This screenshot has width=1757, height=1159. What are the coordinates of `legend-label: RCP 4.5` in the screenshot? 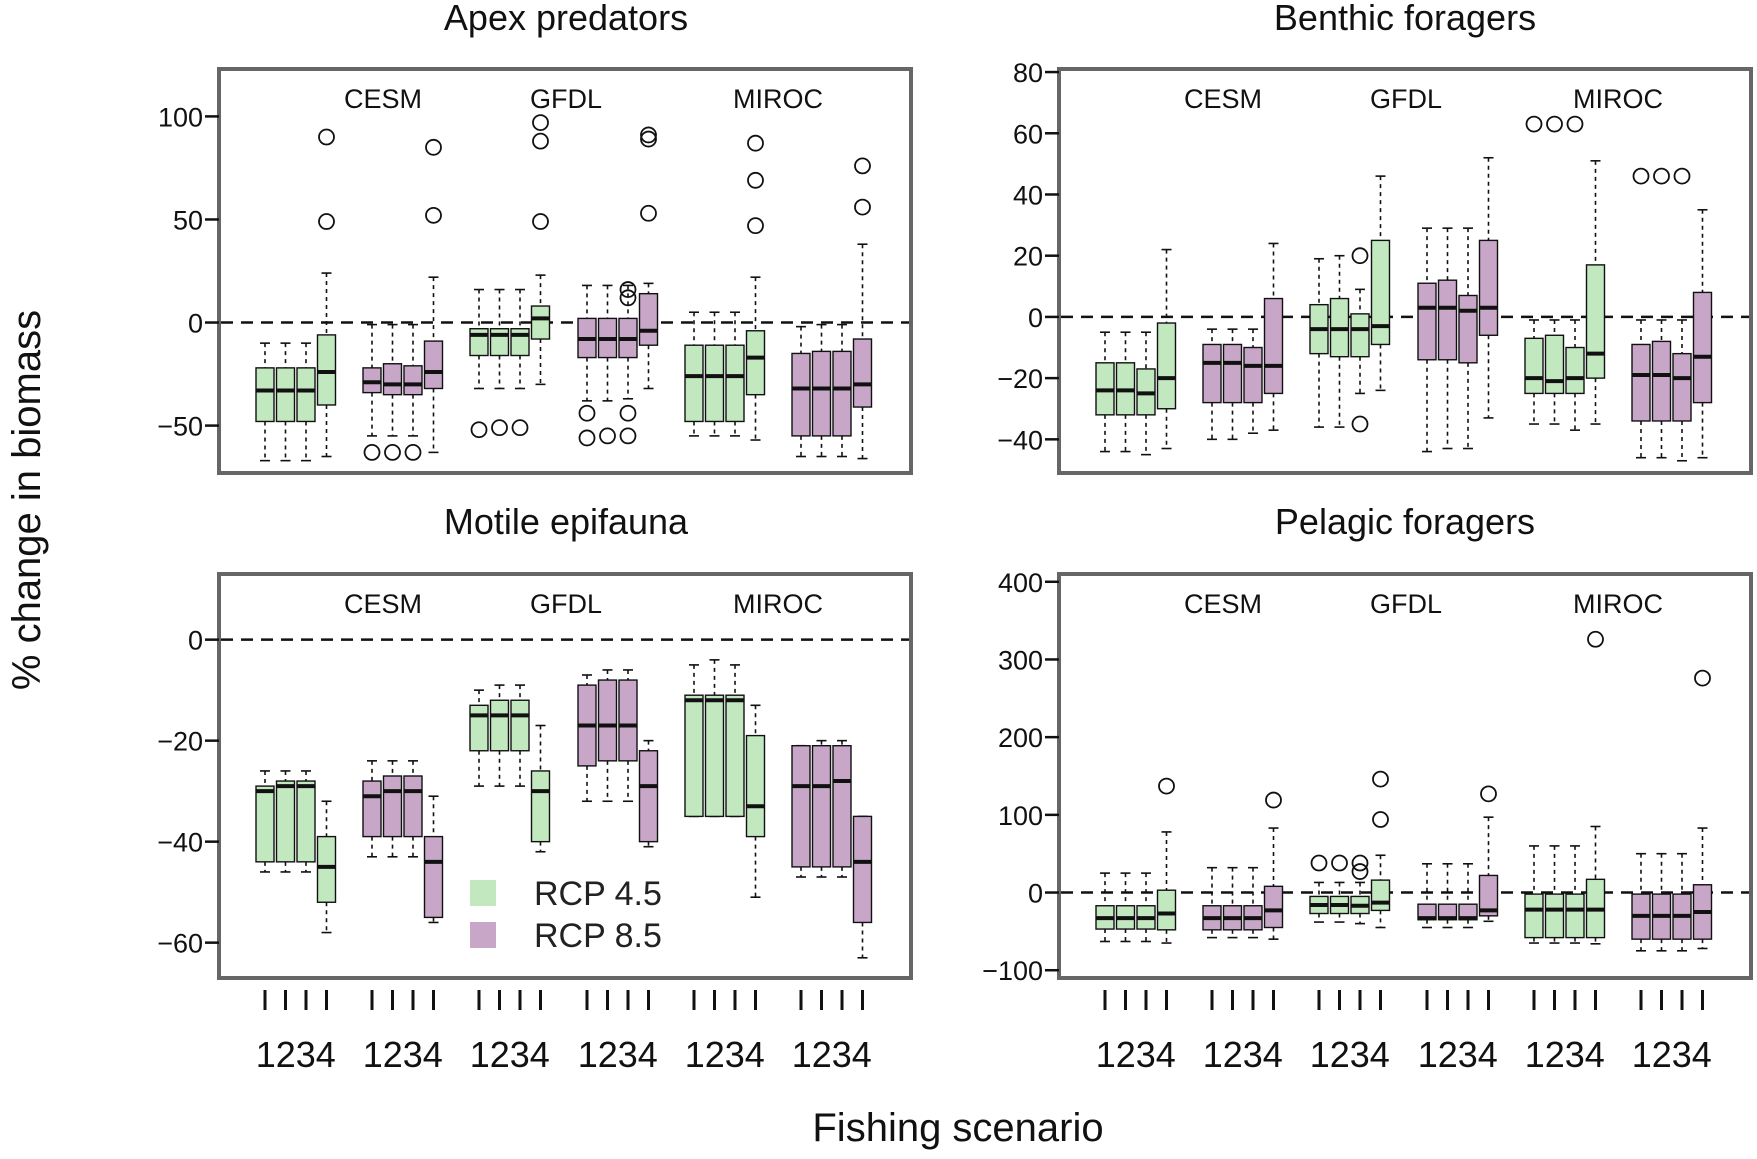 It's located at (598, 894).